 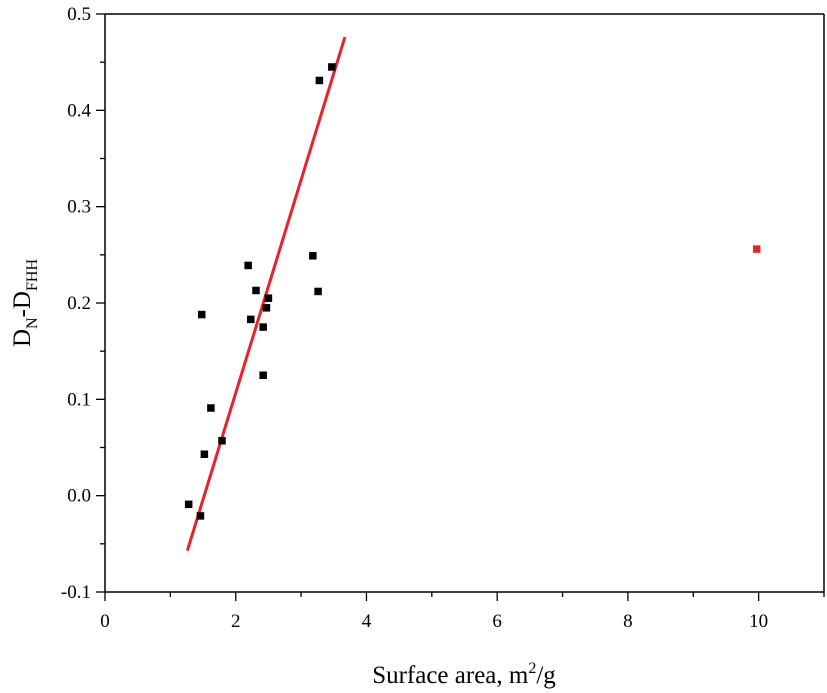 I want to click on y-tick-label: 0.4, so click(x=79, y=110).